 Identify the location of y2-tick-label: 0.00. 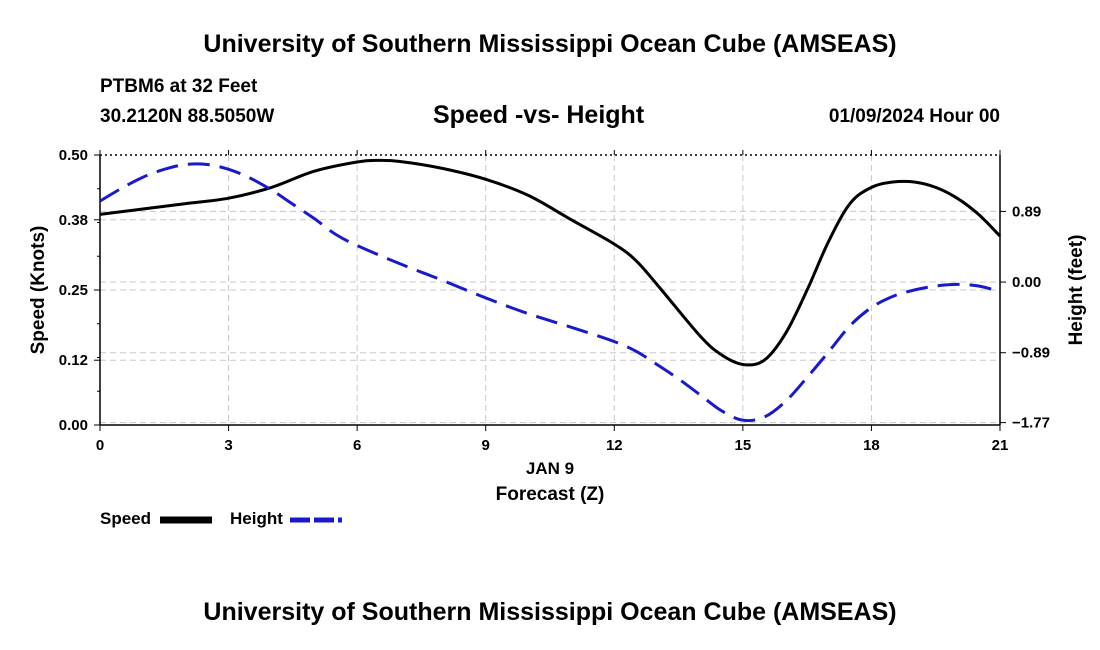
(1026, 282).